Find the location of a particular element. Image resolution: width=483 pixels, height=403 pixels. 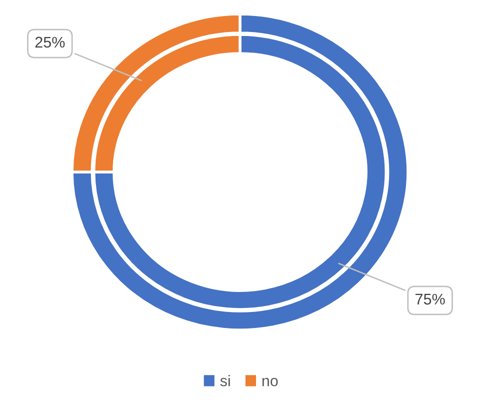

legend-label: no is located at coordinates (270, 382).